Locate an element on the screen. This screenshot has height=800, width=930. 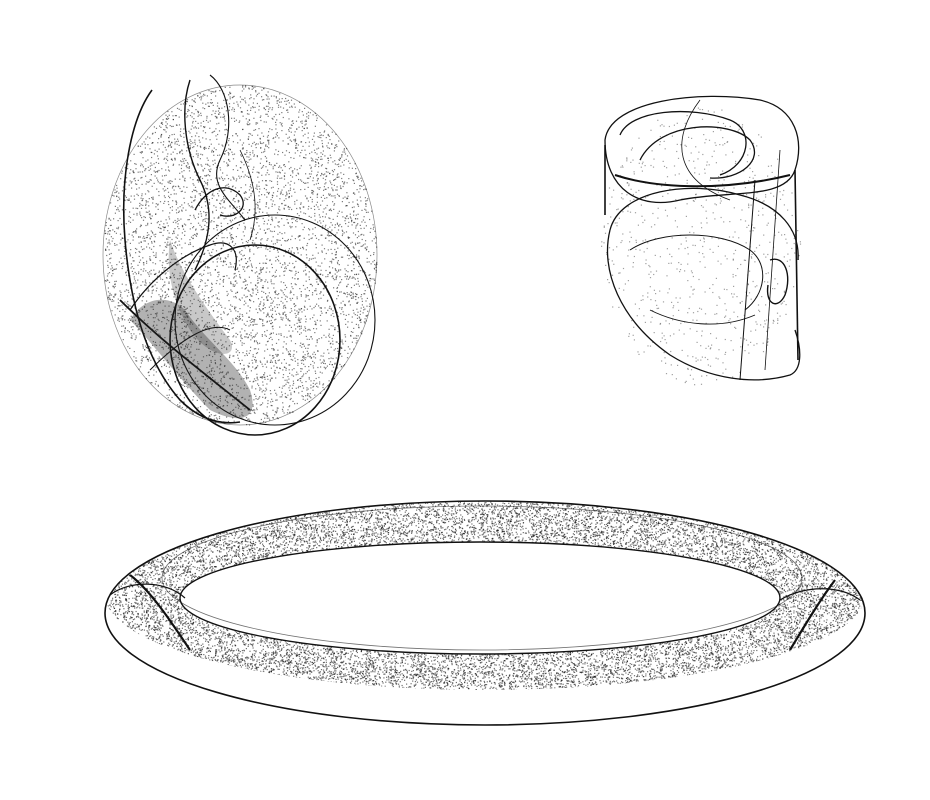
folded-attractor-plot is located at coordinates (701, 240).